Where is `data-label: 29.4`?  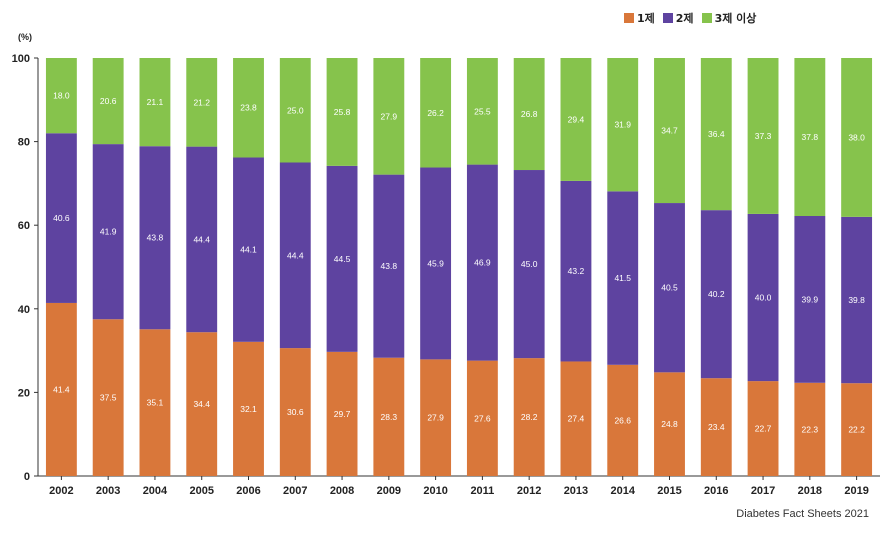 data-label: 29.4 is located at coordinates (576, 119).